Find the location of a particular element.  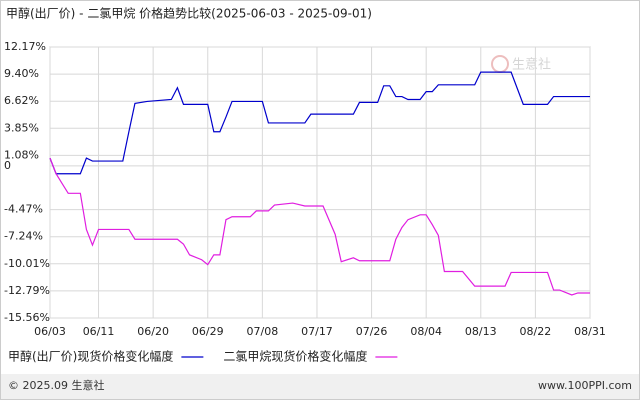

x-tick-label: 06/29 is located at coordinates (208, 331).